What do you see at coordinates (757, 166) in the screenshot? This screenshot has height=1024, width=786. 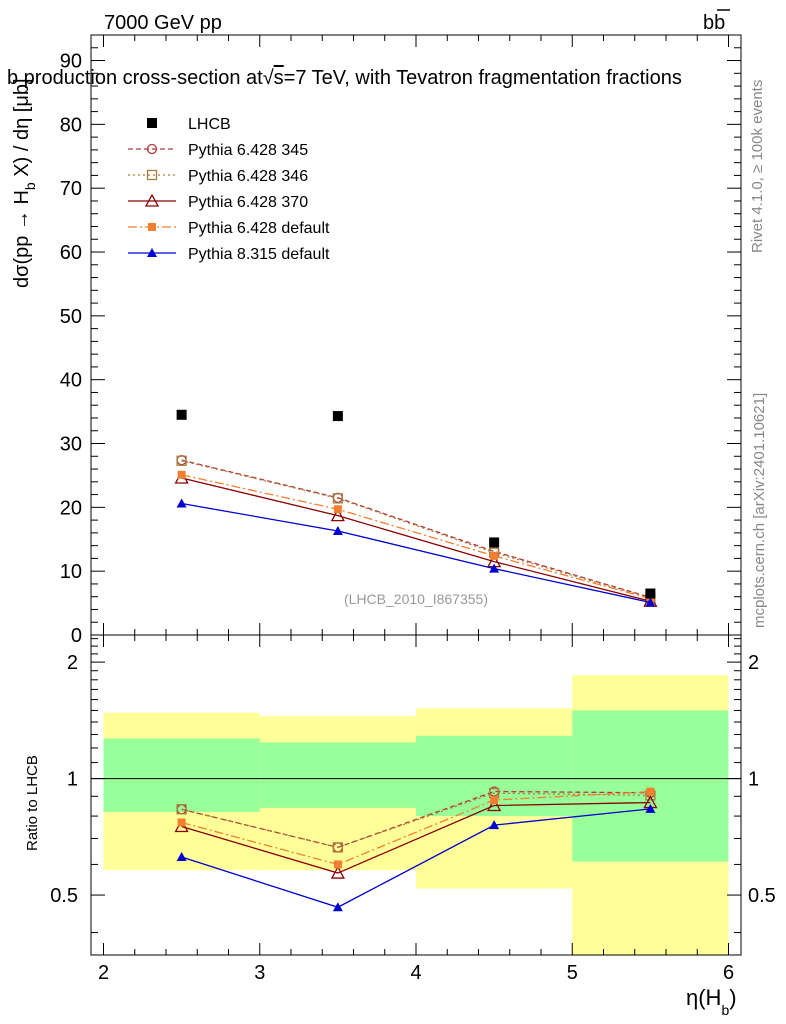 I see `rivet-version-label: Rivet 4.1.0, ≥ 100k events` at bounding box center [757, 166].